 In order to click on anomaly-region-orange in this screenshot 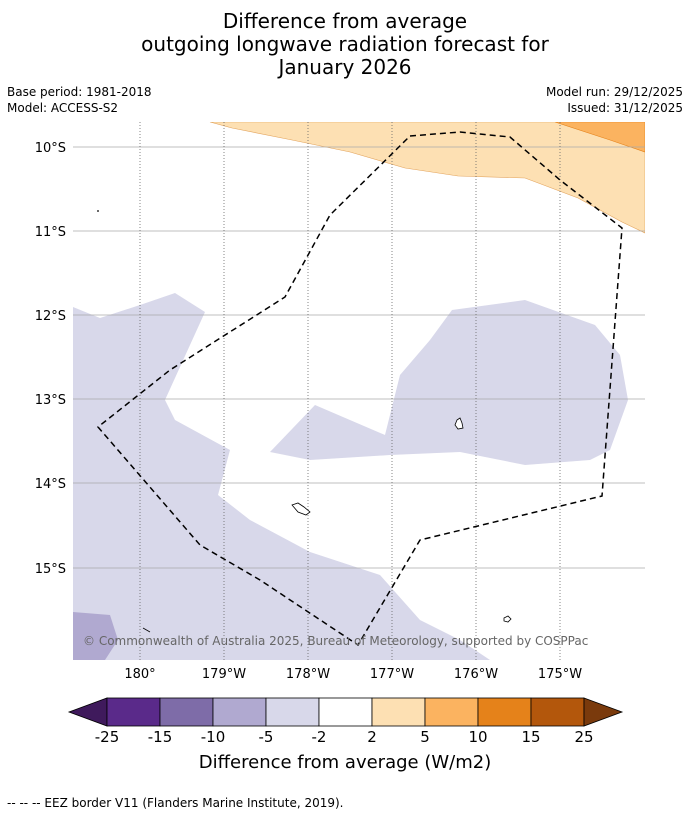, I will do `click(599, 137)`.